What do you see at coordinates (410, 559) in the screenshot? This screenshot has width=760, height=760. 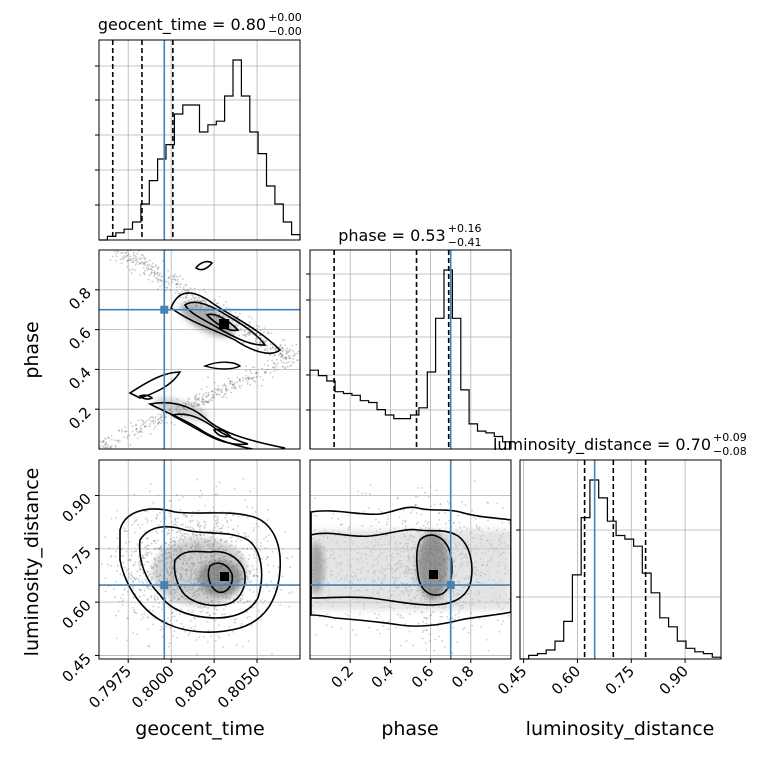 I see `panel-frame` at bounding box center [410, 559].